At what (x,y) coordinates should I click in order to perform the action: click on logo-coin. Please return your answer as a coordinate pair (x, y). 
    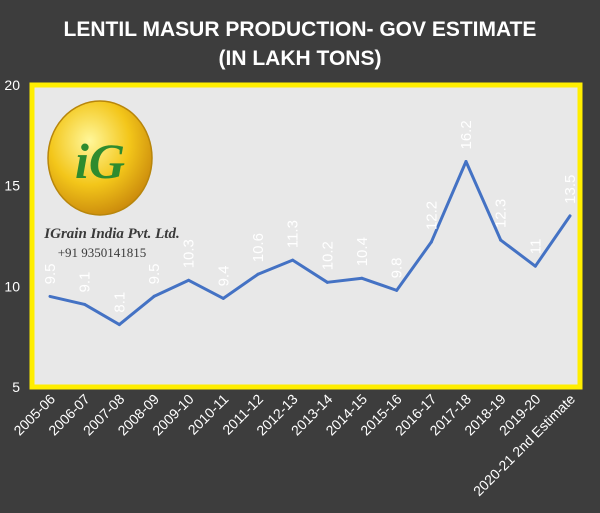
    Looking at the image, I should click on (100, 158).